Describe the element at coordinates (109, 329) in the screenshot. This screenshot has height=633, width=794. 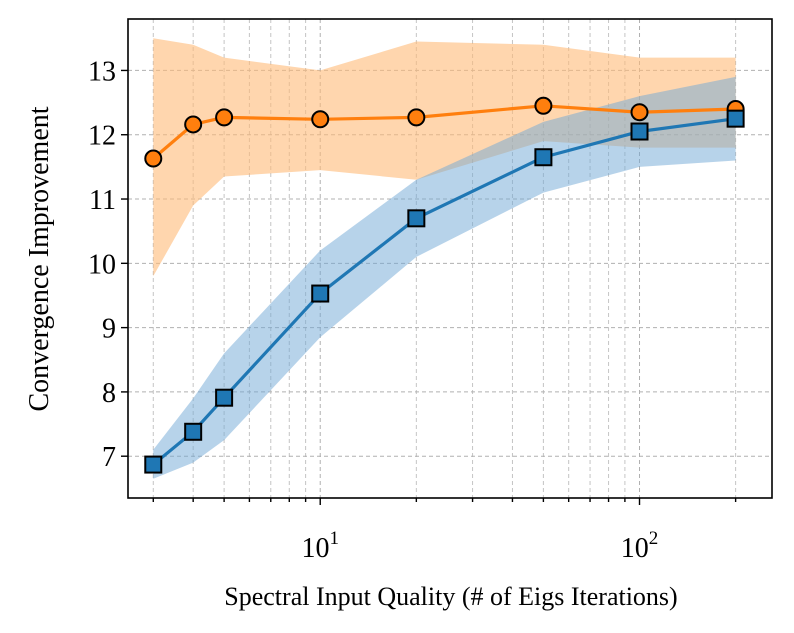
I see `y-tick-label: 9` at that location.